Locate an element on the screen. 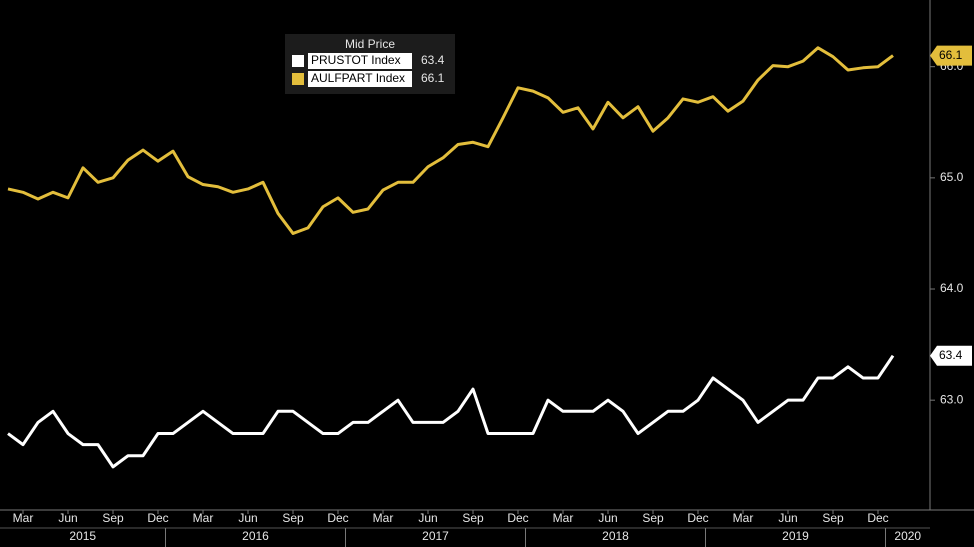 The height and width of the screenshot is (547, 974). last-value-label: 66.1 is located at coordinates (951, 55).